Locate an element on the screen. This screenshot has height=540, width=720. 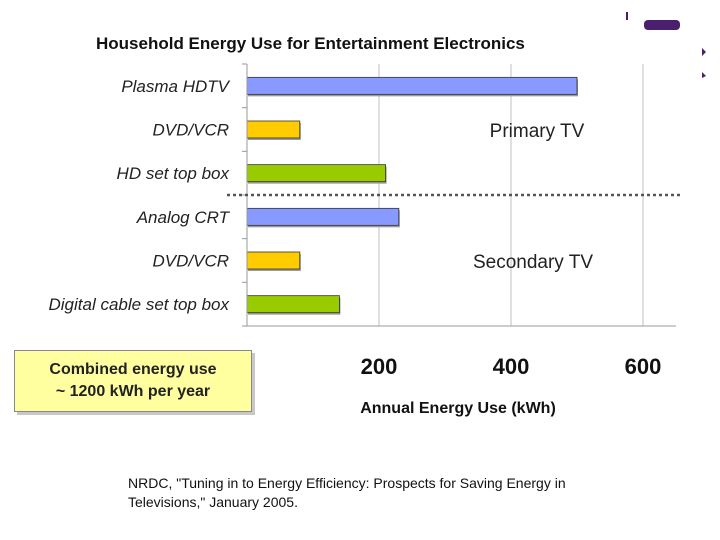
x-tick-label: 600 is located at coordinates (643, 366).